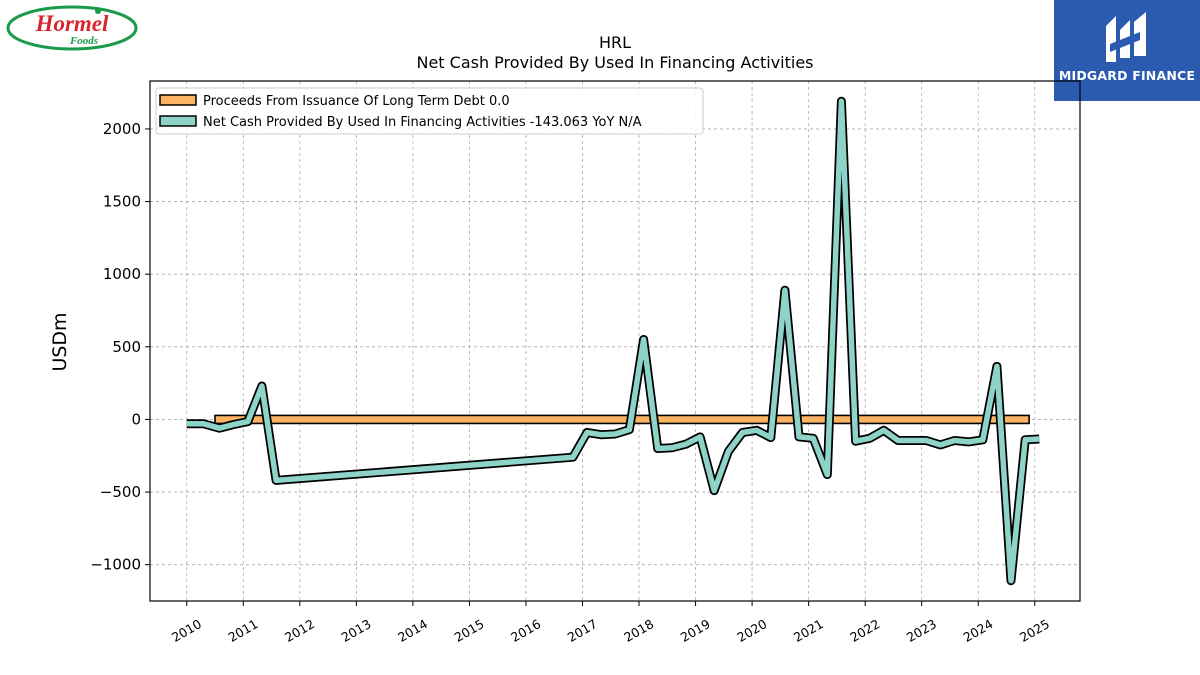 The image size is (1200, 675). Describe the element at coordinates (1127, 75) in the screenshot. I see `midgard-finance-wordmark: MIDGARD FINANCE` at that location.